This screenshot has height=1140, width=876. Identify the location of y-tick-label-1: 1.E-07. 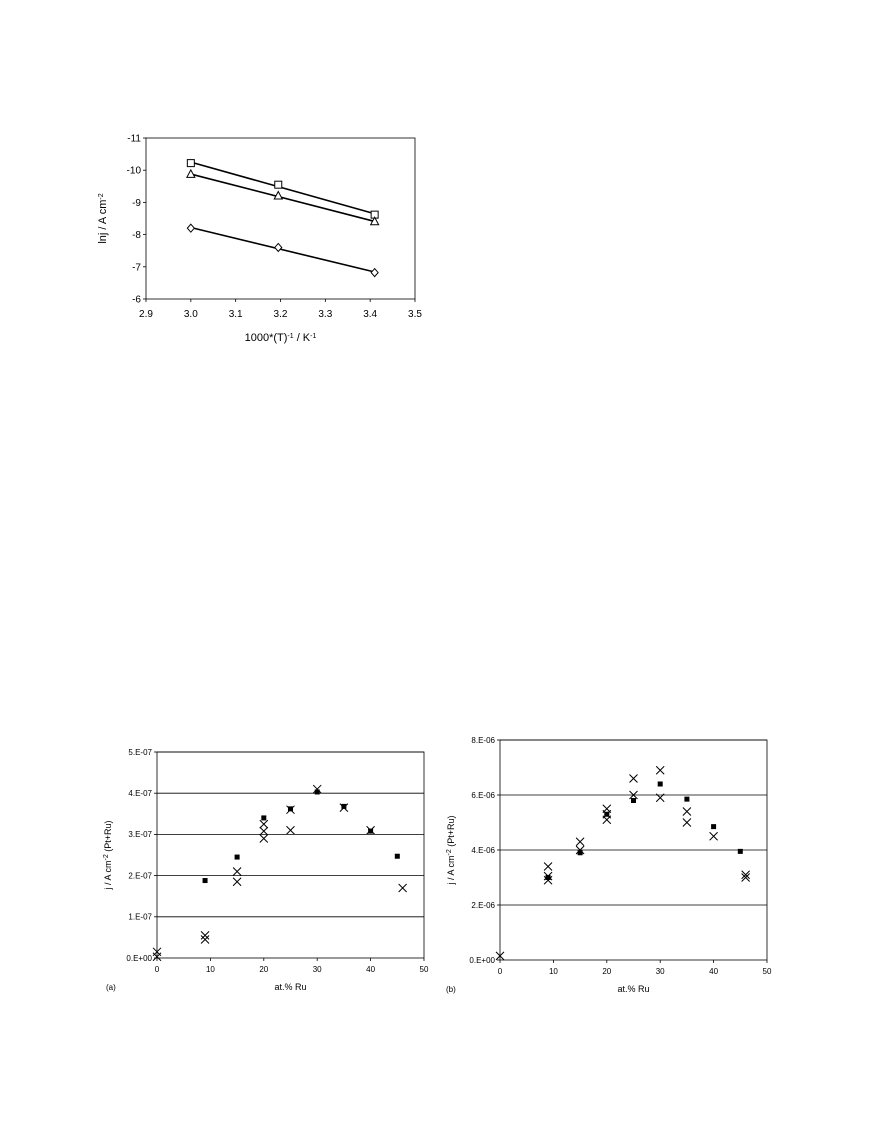
(140, 917).